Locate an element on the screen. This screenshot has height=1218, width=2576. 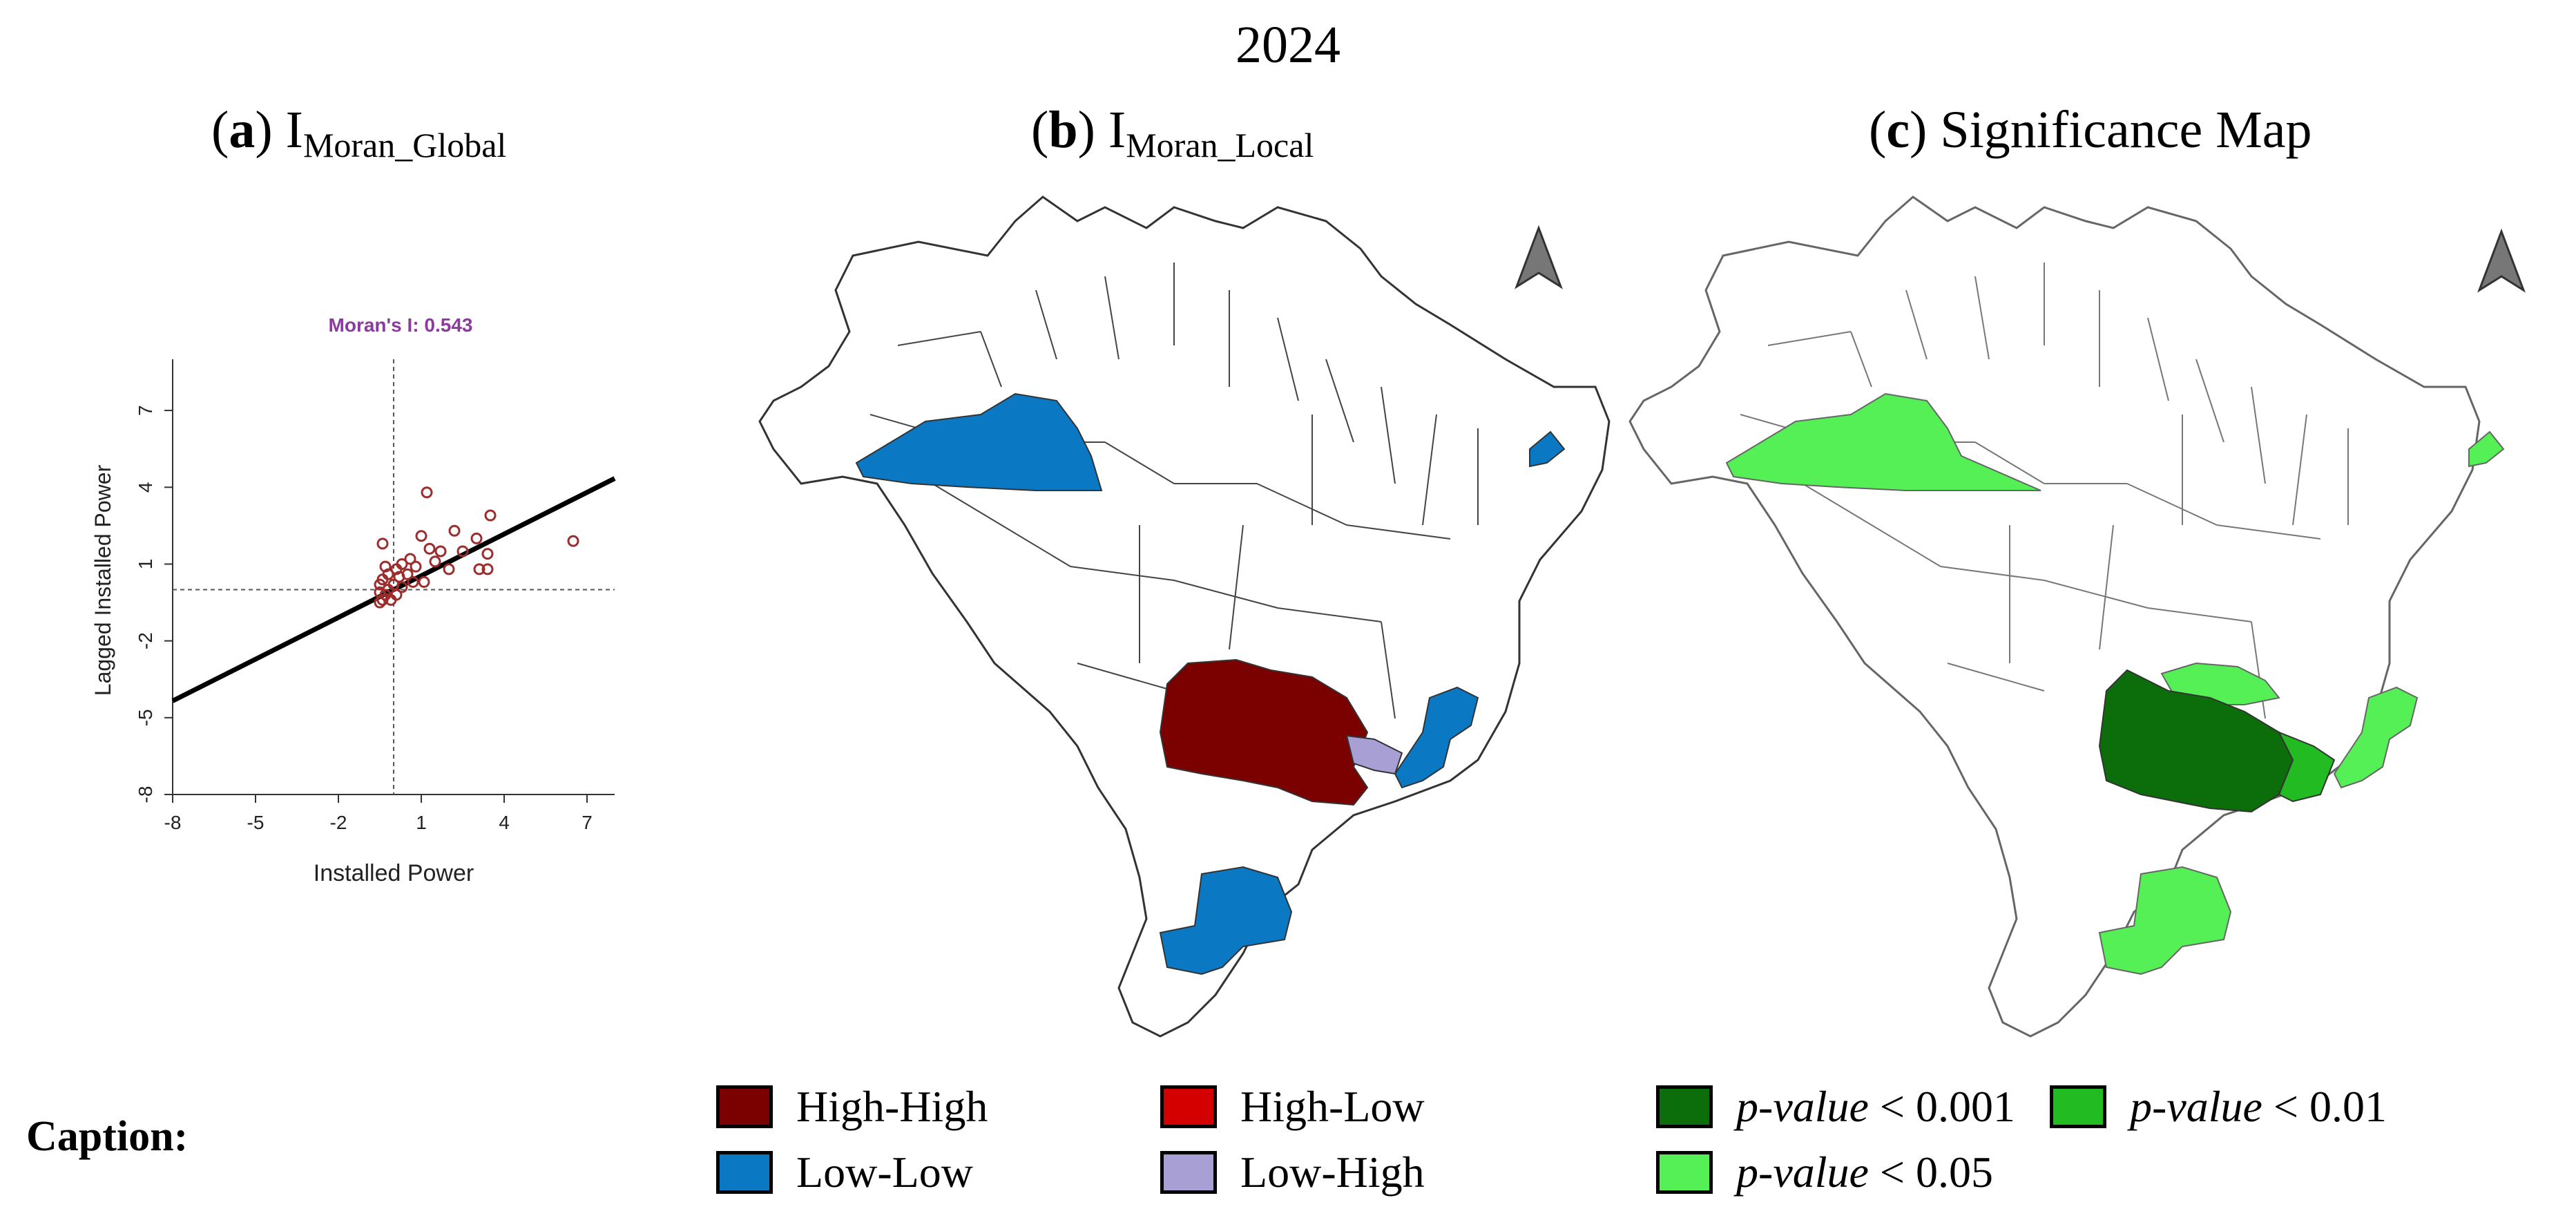
x-tick-label: 4 is located at coordinates (504, 822).